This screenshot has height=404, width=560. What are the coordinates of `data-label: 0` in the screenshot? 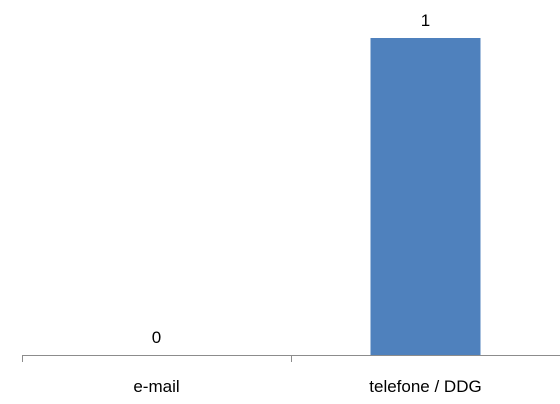 It's located at (156, 337).